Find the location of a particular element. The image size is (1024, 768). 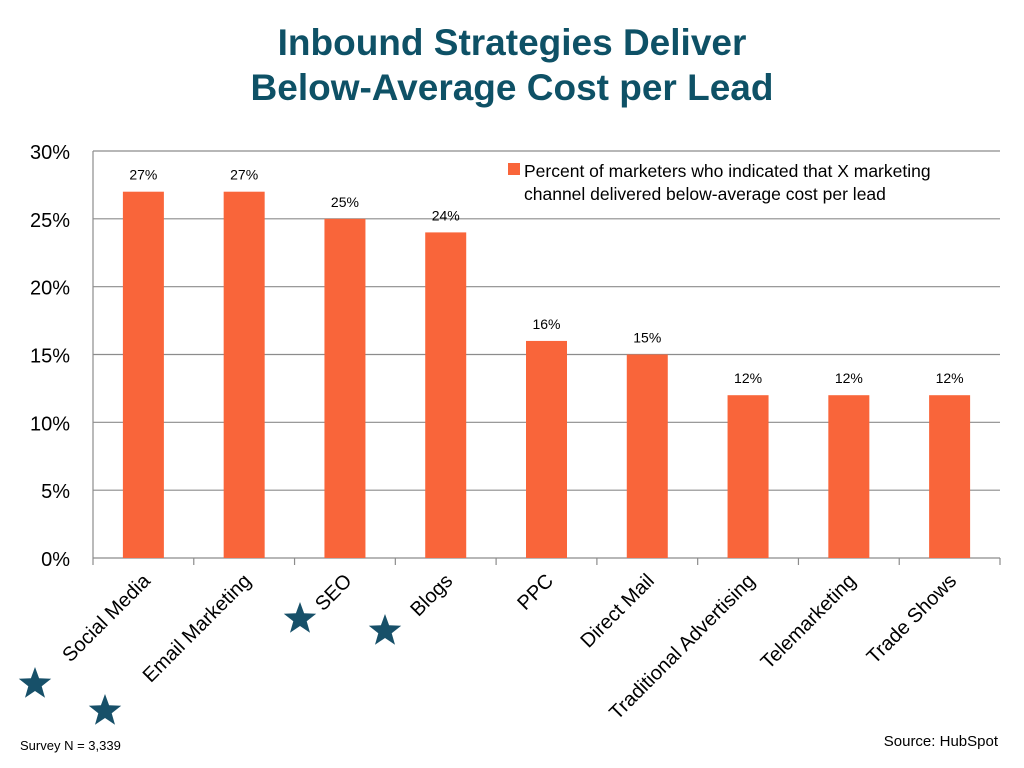

y-tick-label: 10% is located at coordinates (50, 424).